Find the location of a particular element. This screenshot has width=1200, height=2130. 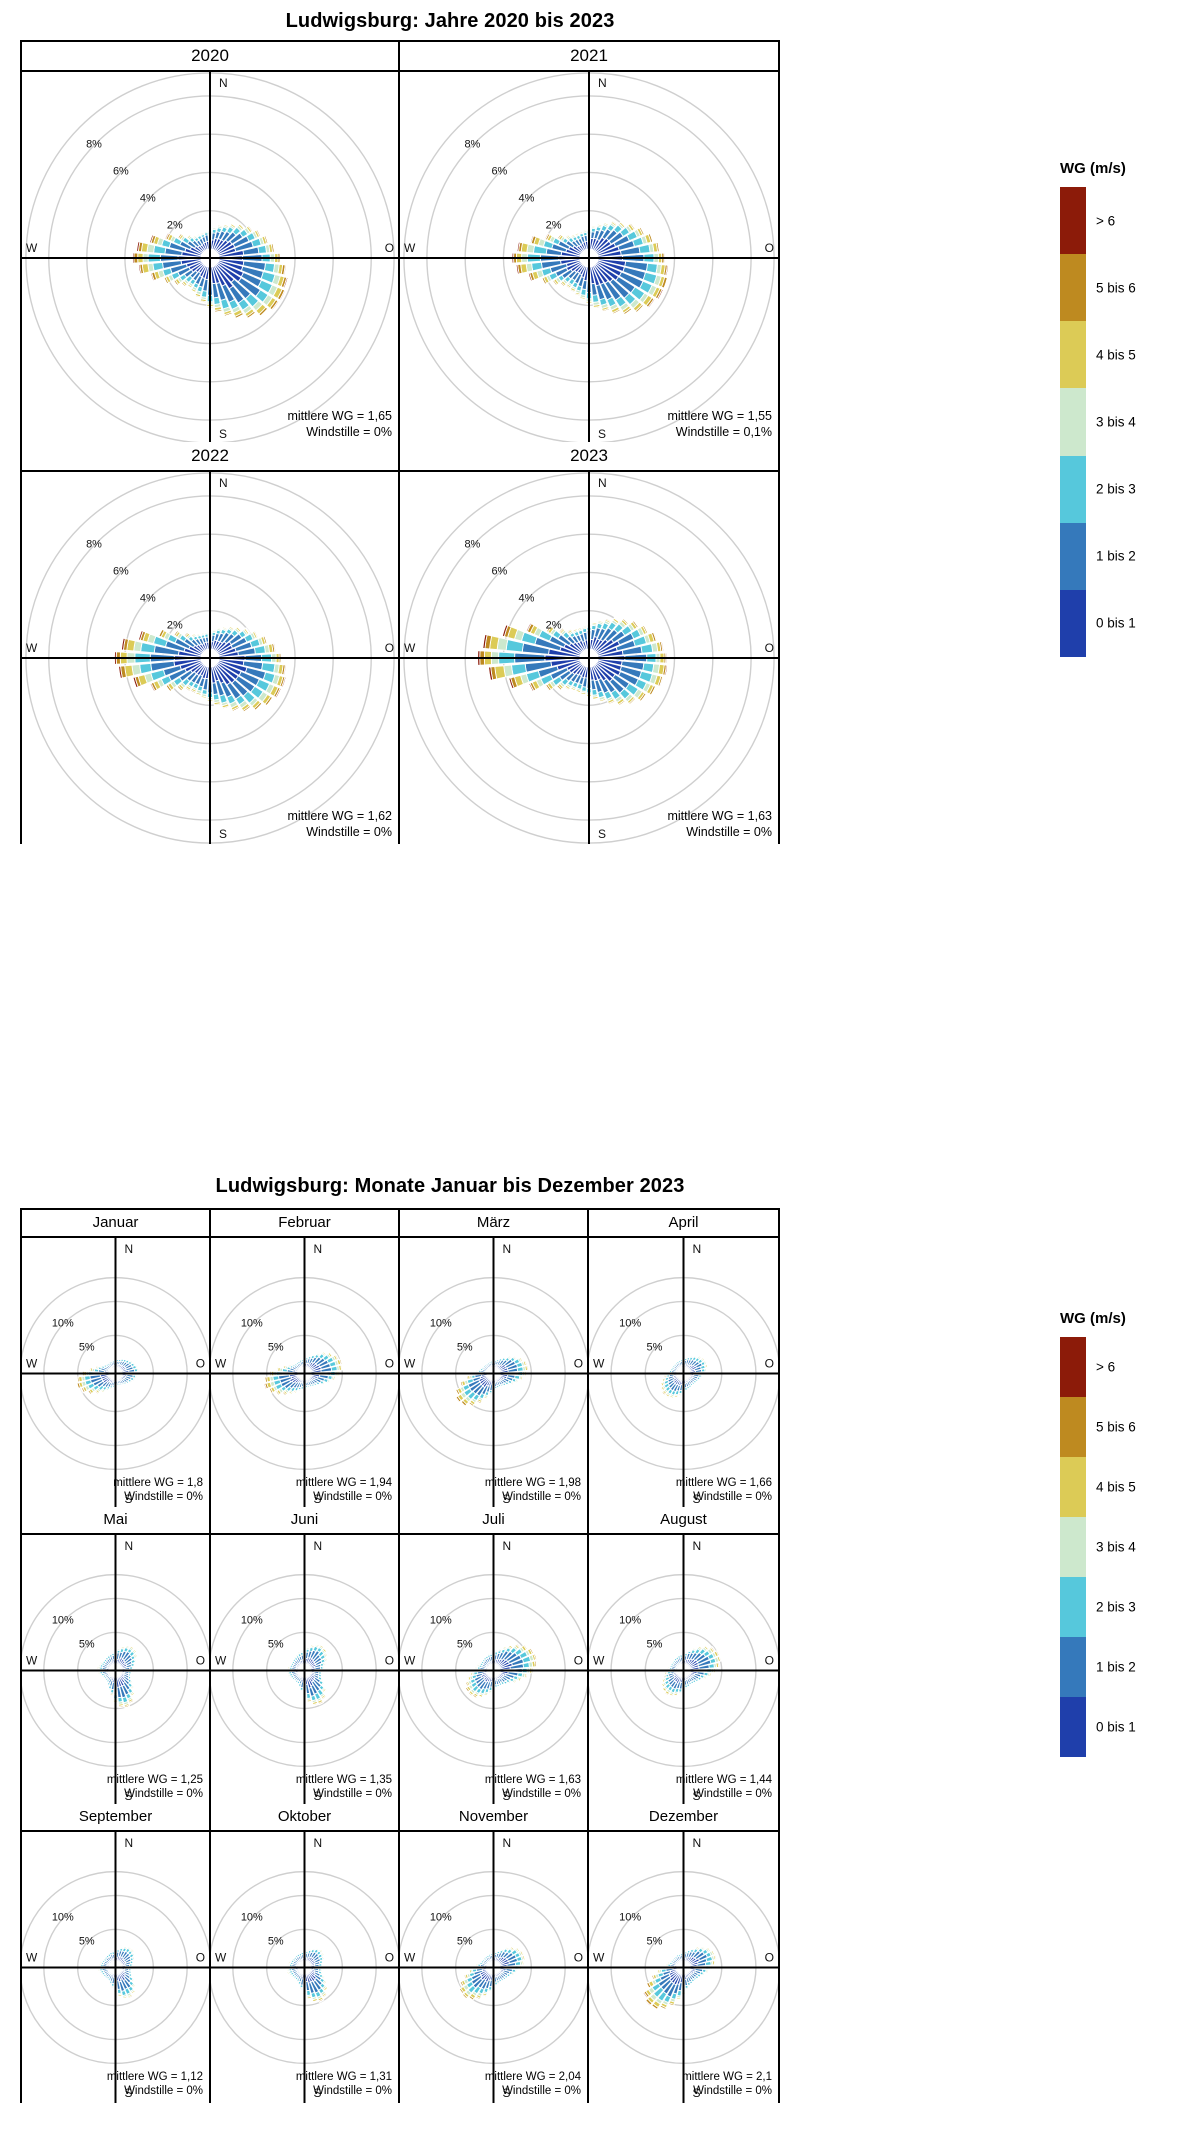

facet-strip-label: Juli is located at coordinates (493, 1521).